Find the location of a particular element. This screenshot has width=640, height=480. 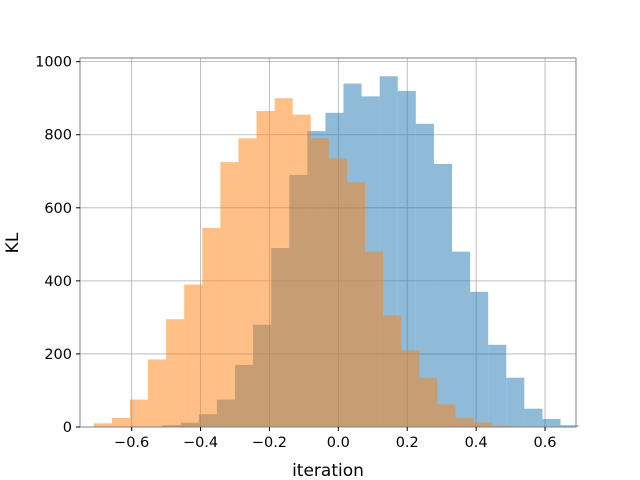

x-tick-label-4: 0.2 is located at coordinates (407, 443).